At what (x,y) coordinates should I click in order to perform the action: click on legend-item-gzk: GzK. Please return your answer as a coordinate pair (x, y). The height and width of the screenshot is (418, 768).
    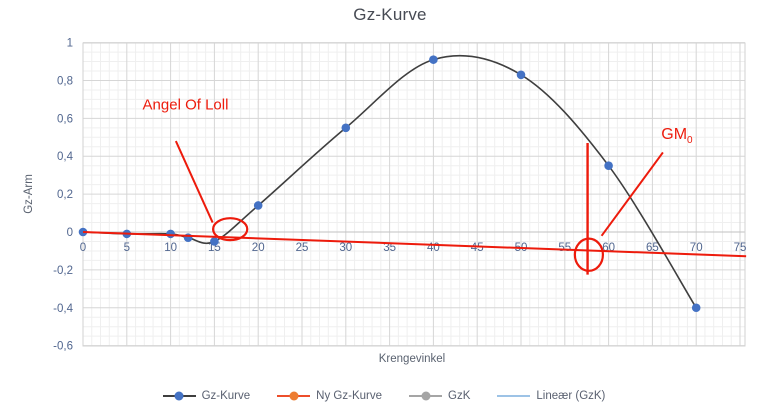
    Looking at the image, I should click on (439, 396).